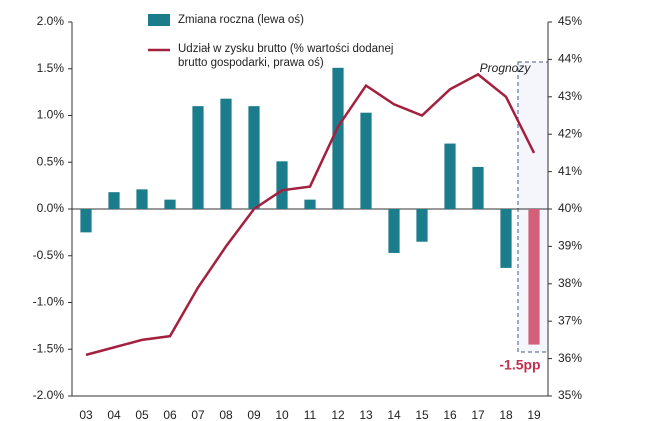 This screenshot has width=670, height=421. Describe the element at coordinates (570, 21) in the screenshot. I see `y2-tick-label: 45%` at that location.